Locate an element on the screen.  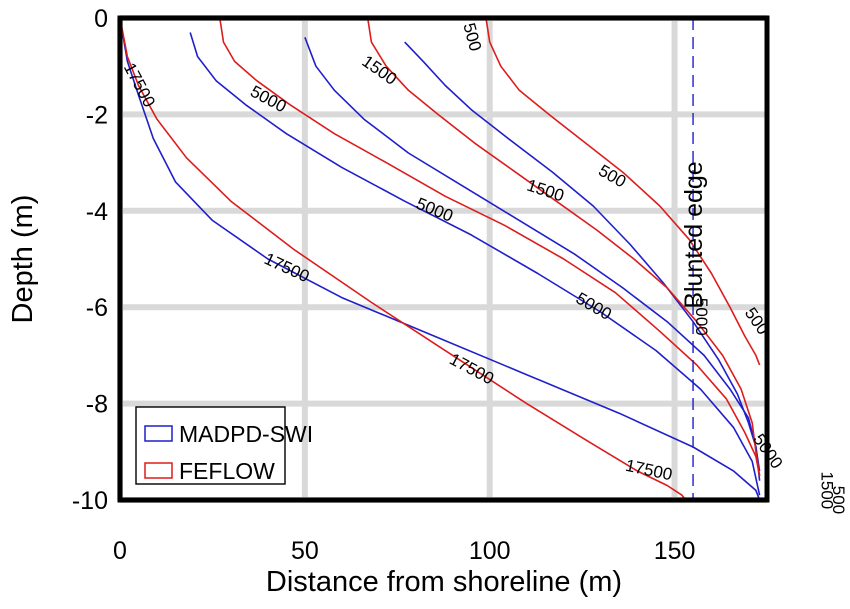
blunted-edge-label: Blunted edge is located at coordinates (694, 234).